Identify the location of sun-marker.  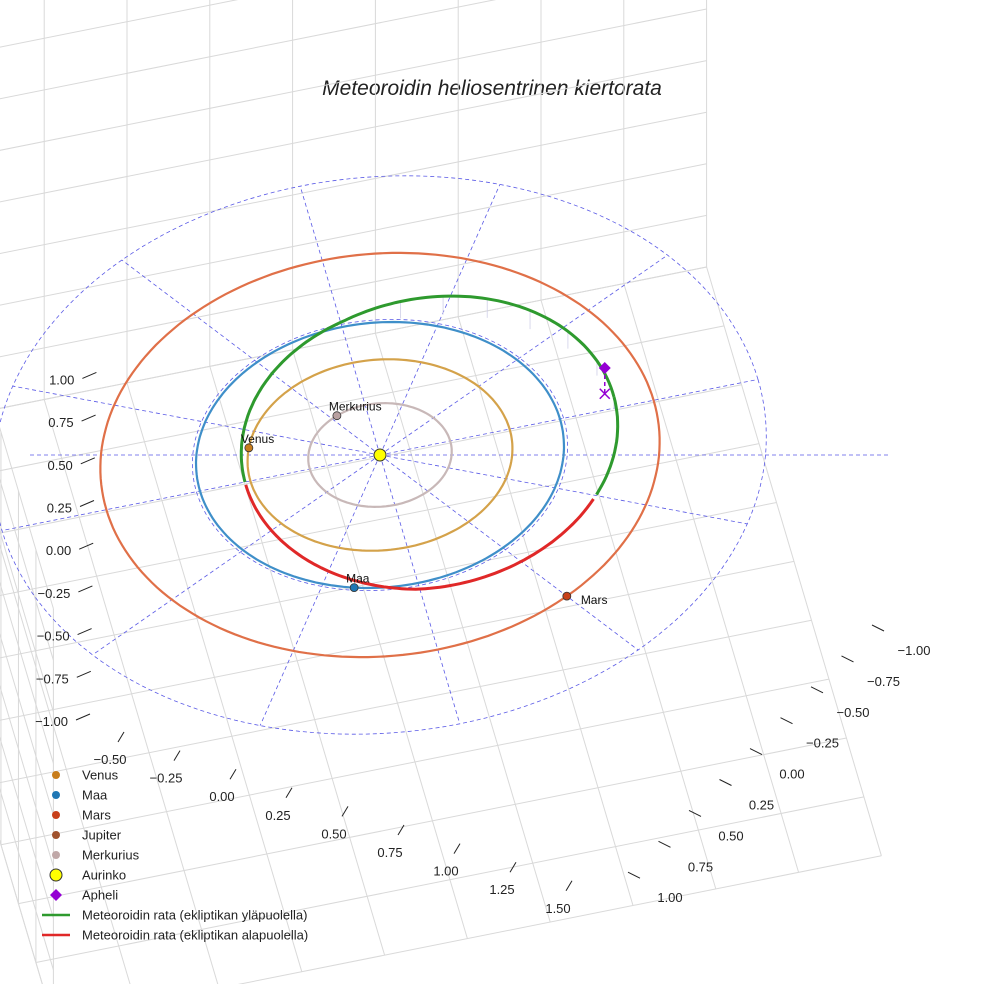
(380, 455).